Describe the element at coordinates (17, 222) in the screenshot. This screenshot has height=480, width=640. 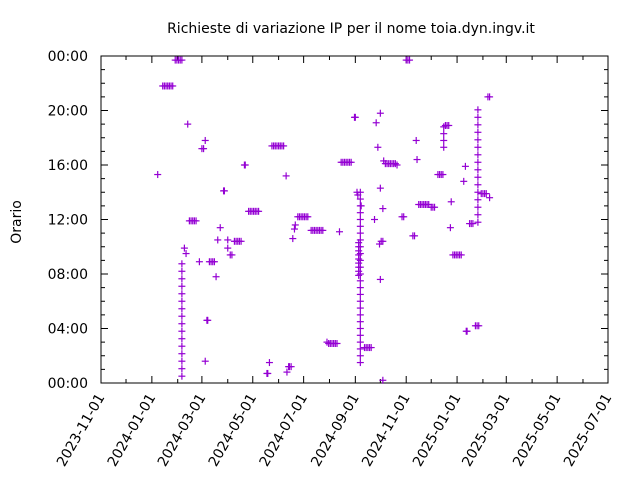
I see `y-axis-label: Orario` at that location.